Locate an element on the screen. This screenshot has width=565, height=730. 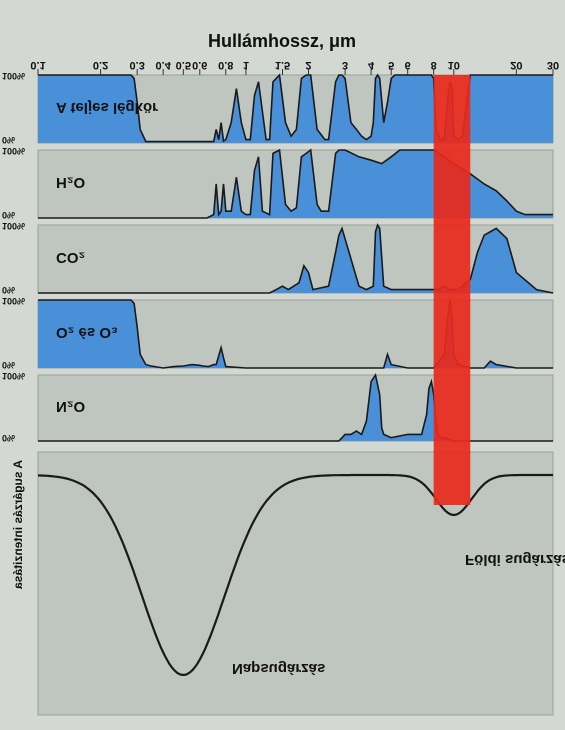
panel-name: H₂O is located at coordinates (70, 182).